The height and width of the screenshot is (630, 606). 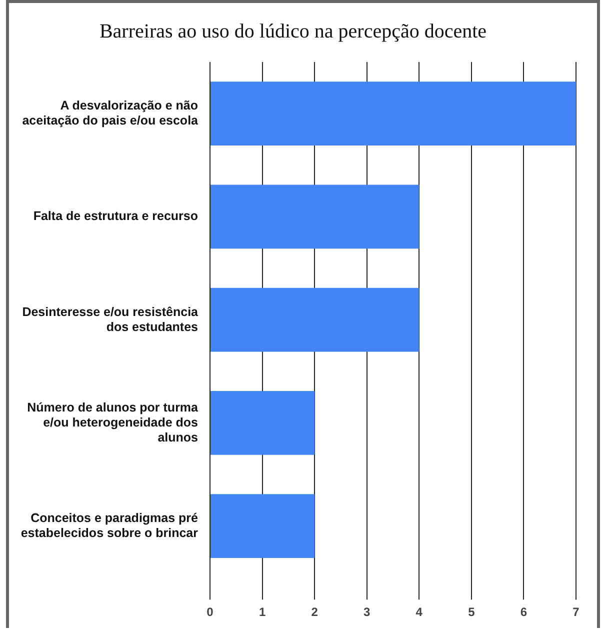 What do you see at coordinates (293, 31) in the screenshot?
I see `chart-title: Barreiras ao uso do lúdico na percepção docente` at bounding box center [293, 31].